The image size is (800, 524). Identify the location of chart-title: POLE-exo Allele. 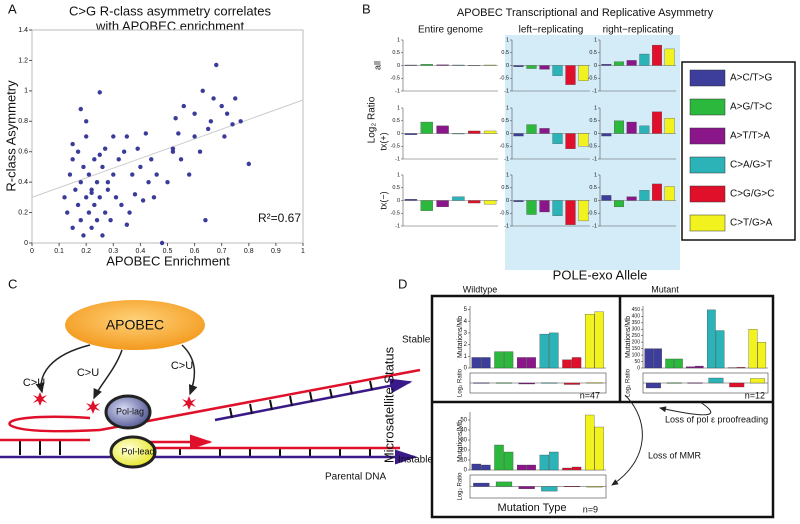
(600, 274).